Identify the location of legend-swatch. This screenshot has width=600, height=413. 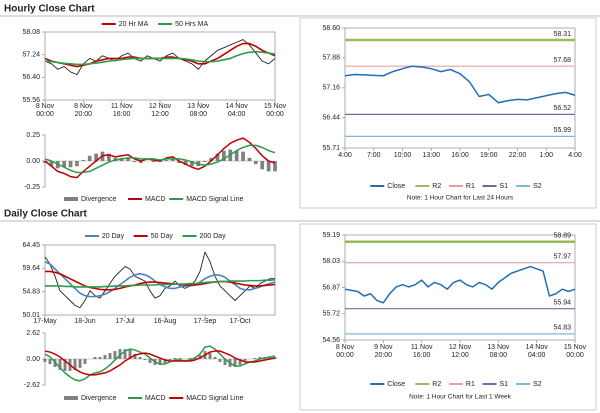
(71, 398).